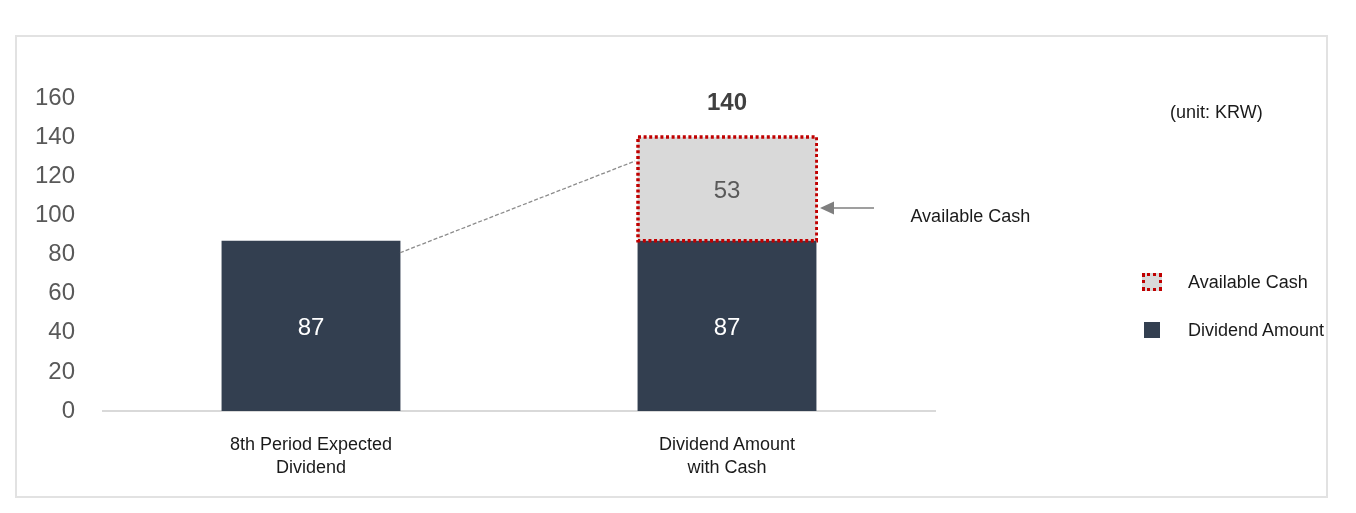 This screenshot has width=1356, height=513. What do you see at coordinates (727, 101) in the screenshot?
I see `total-label: 140` at bounding box center [727, 101].